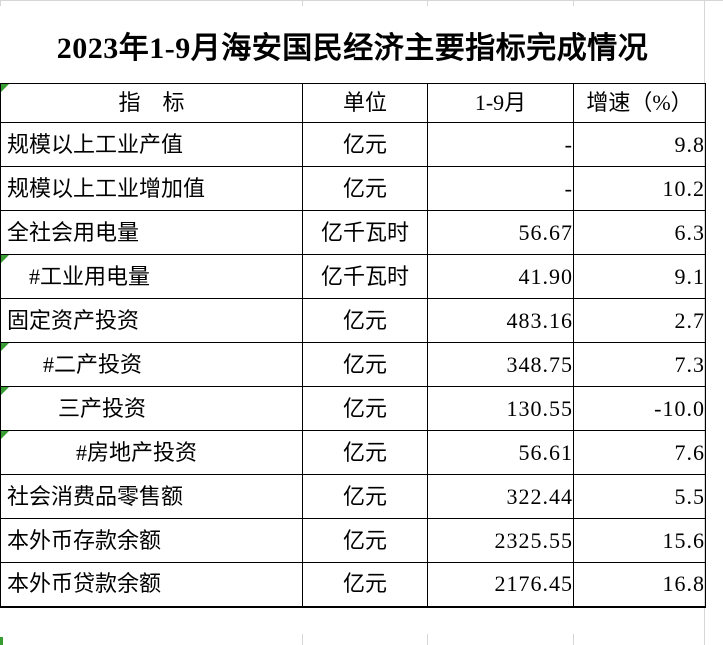  Describe the element at coordinates (639, 585) in the screenshot. I see `growth-cell: 16.8` at that location.